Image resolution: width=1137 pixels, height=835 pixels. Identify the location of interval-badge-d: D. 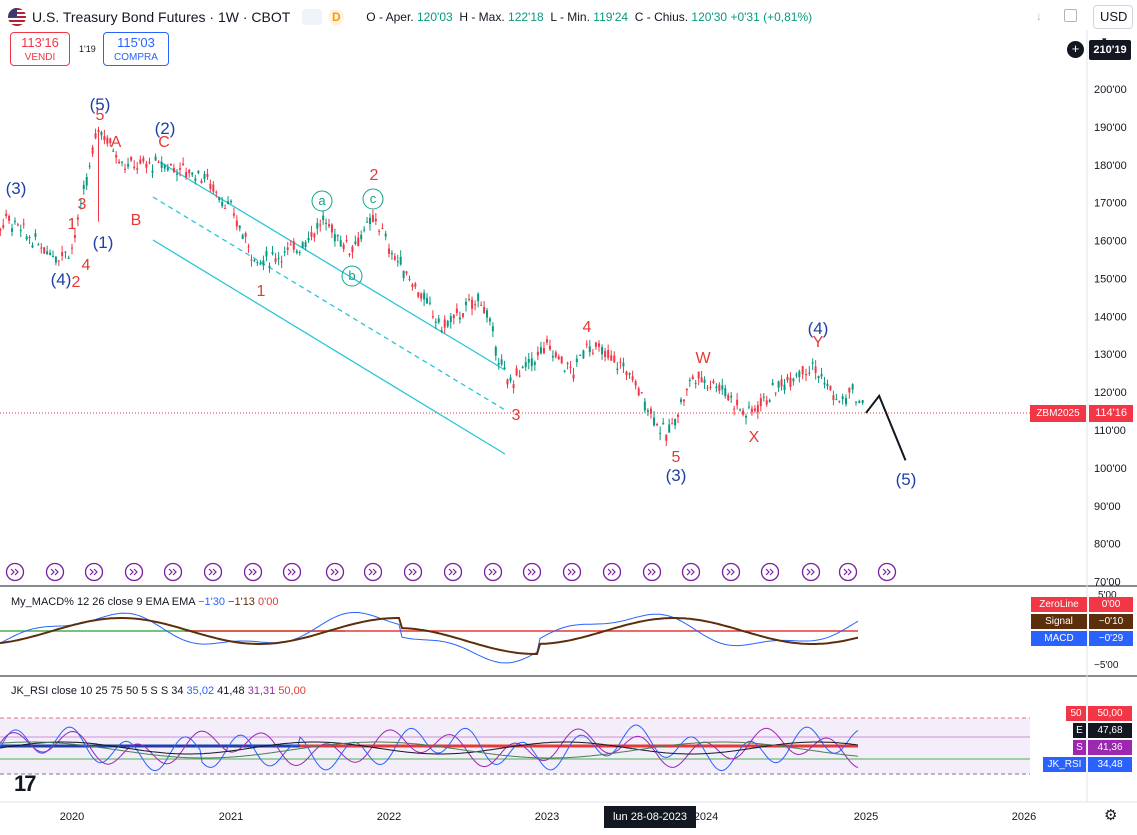
(336, 17).